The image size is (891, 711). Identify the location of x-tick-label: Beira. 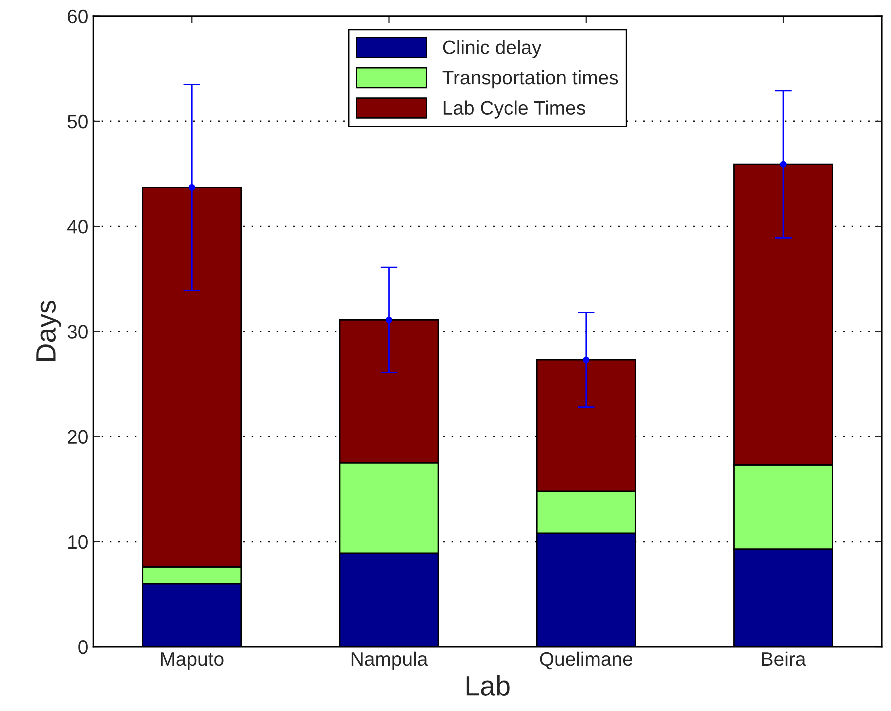
(784, 659).